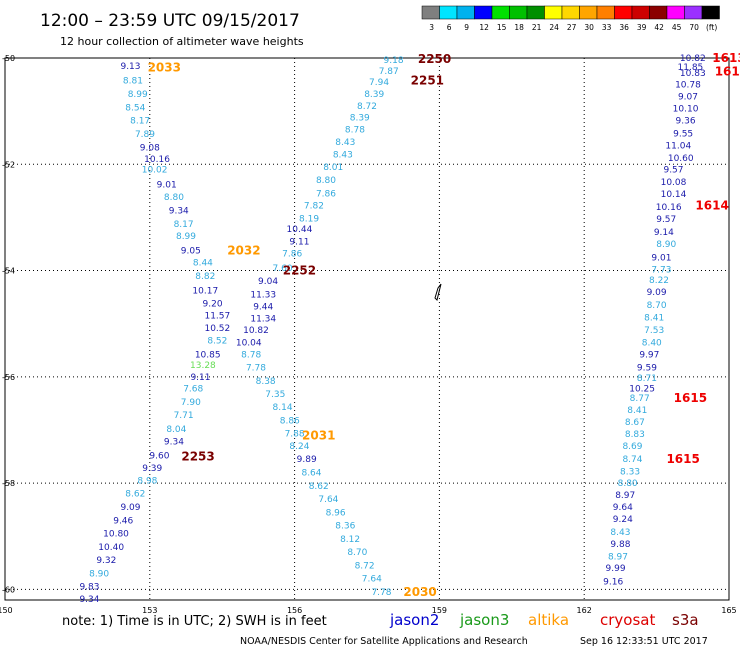 The height and width of the screenshot is (650, 740). What do you see at coordinates (673, 171) in the screenshot?
I see `wave-height-label: 9.57` at bounding box center [673, 171].